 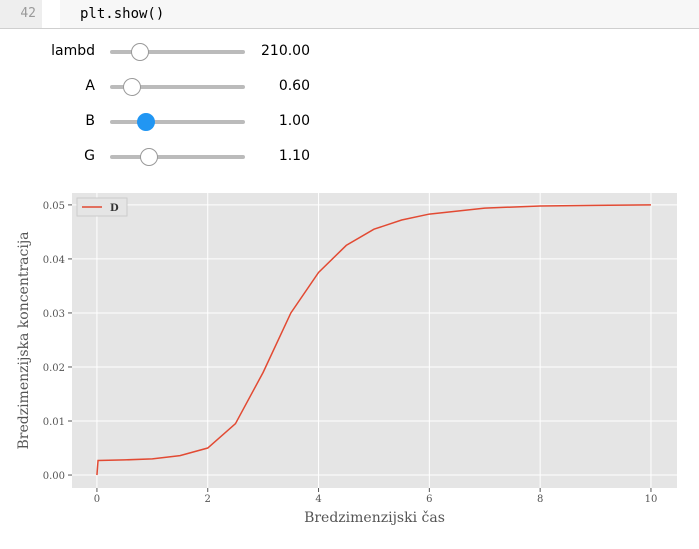 I want to click on x-tick-label: 6, so click(x=429, y=499).